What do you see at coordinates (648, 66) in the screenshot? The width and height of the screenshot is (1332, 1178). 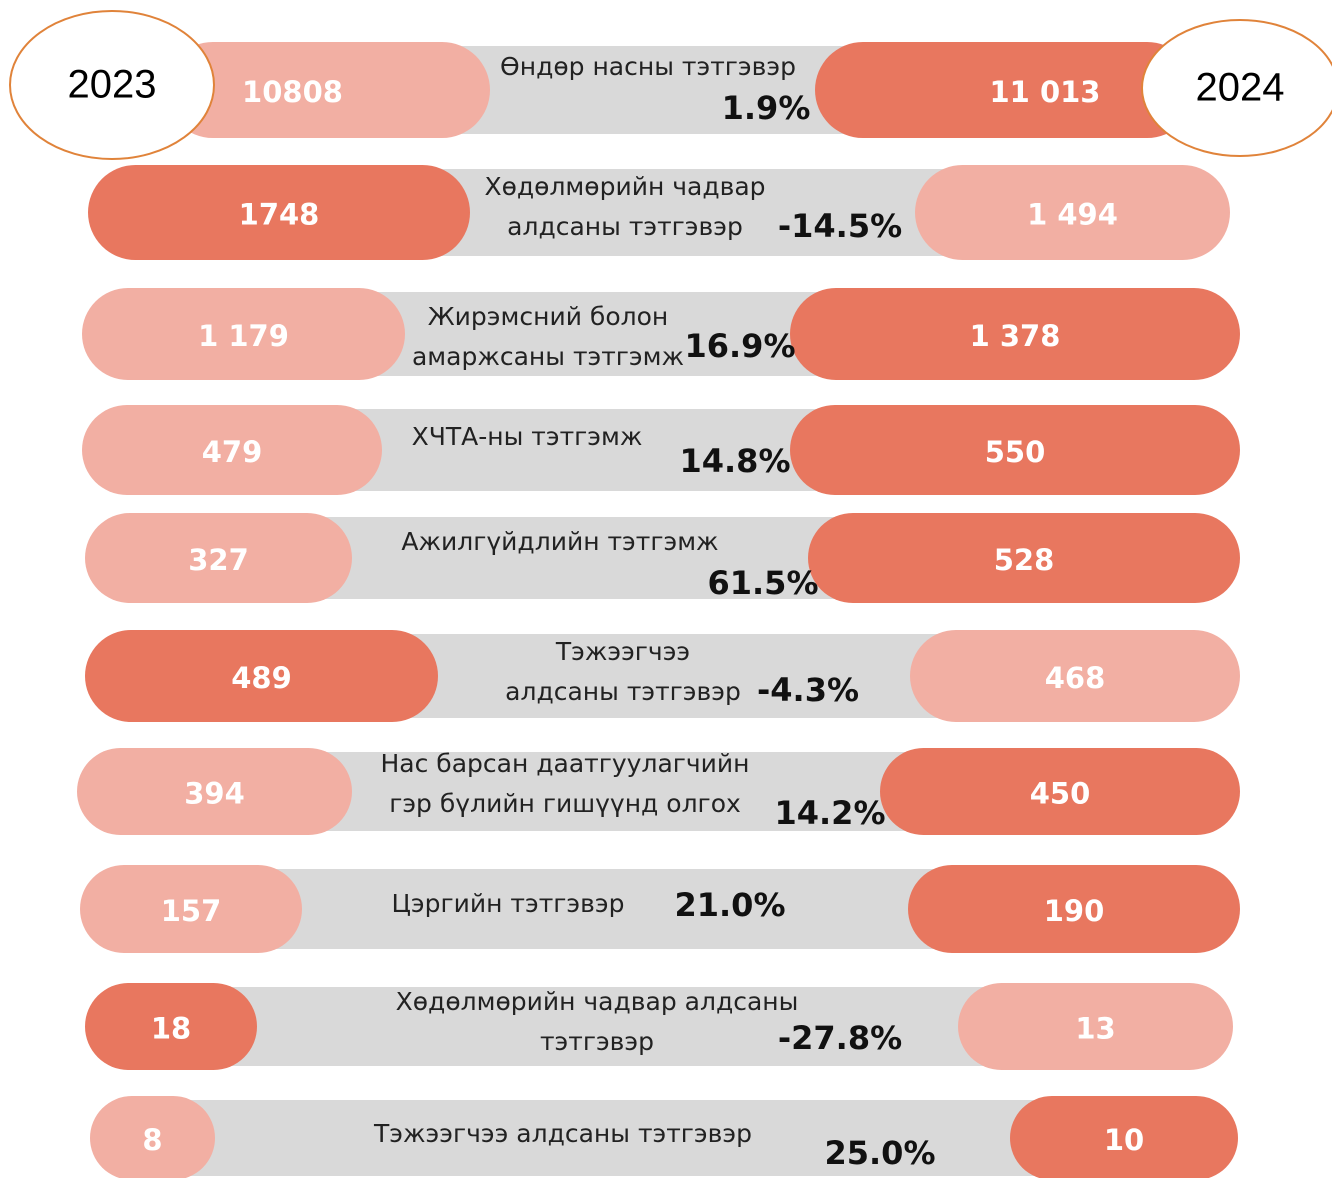 I see `row-label: Өндөр насны тэтгэвэр` at bounding box center [648, 66].